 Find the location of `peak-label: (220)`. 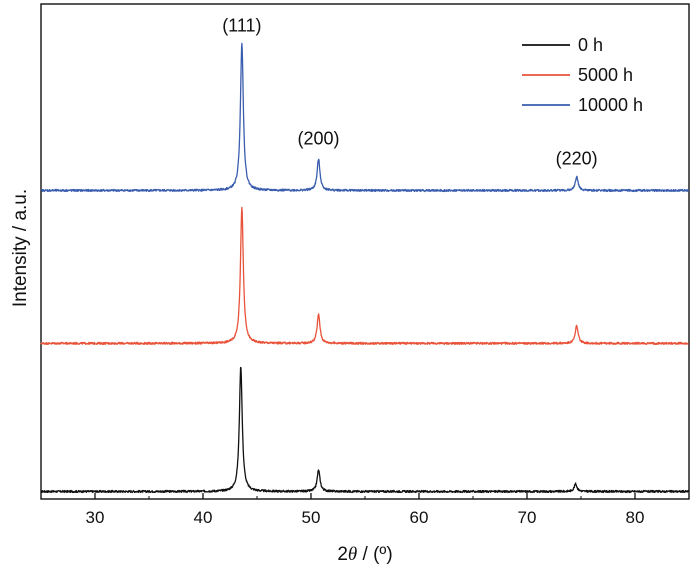

peak-label: (220) is located at coordinates (577, 158).